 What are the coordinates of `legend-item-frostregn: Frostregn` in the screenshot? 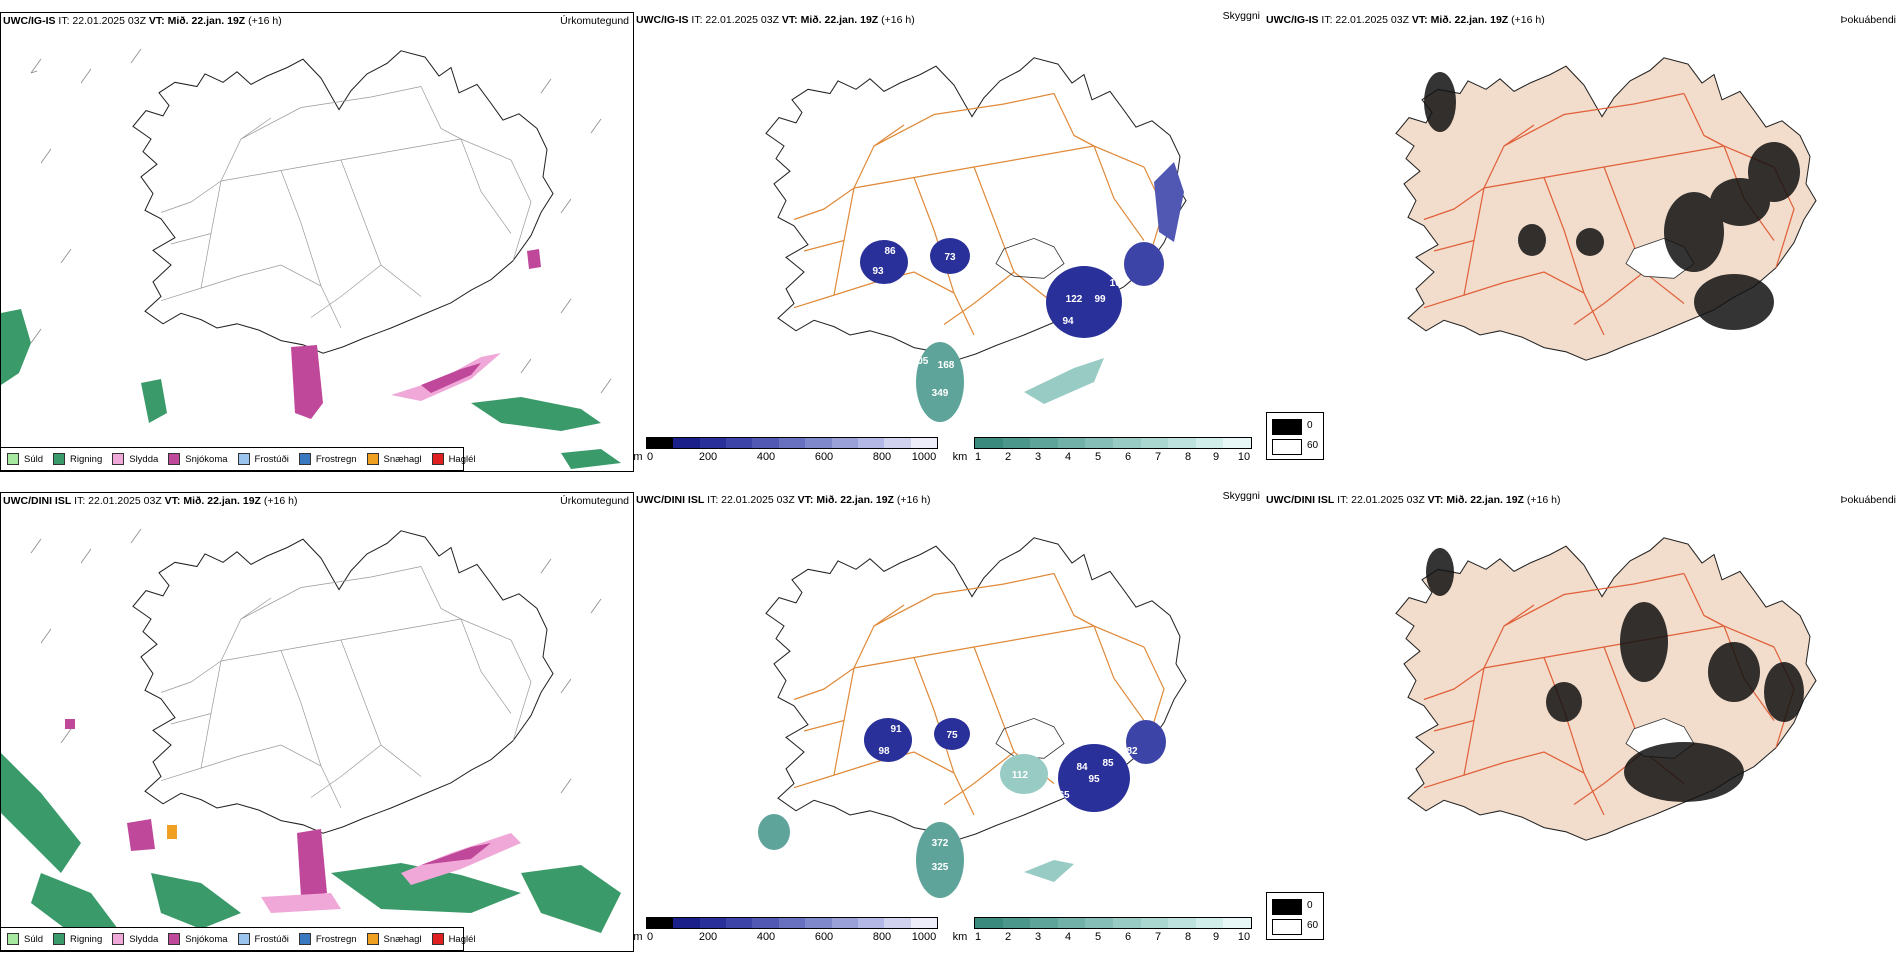 It's located at (327, 939).